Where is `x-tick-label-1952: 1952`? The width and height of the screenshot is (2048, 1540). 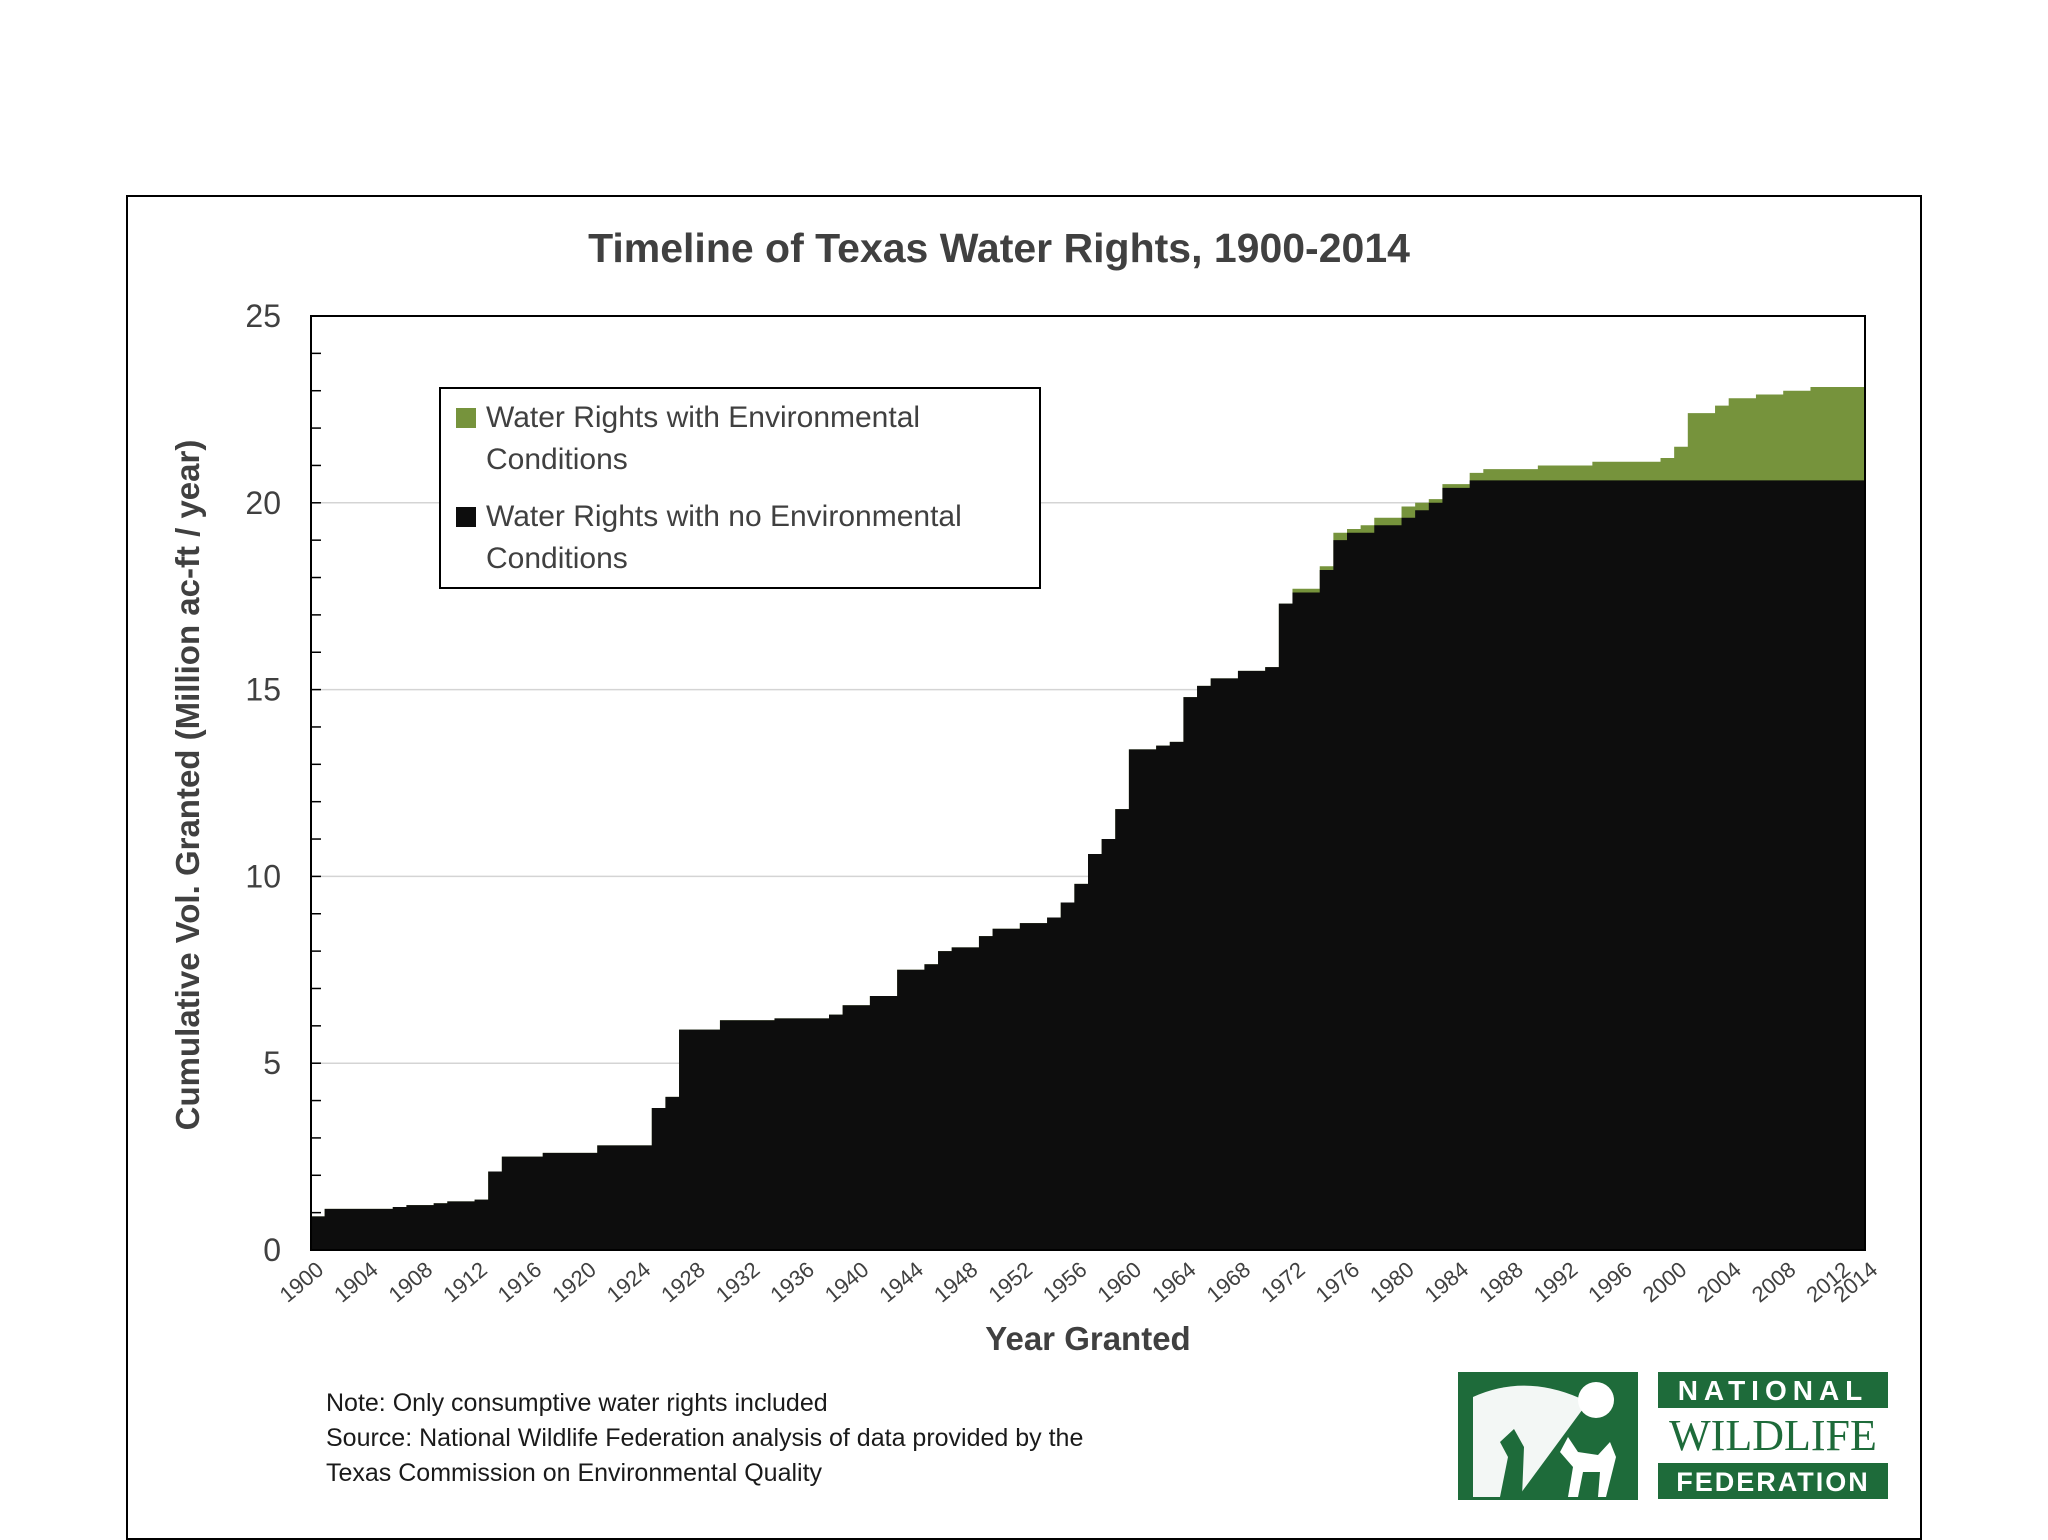
x-tick-label-1952: 1952 is located at coordinates (1010, 1282).